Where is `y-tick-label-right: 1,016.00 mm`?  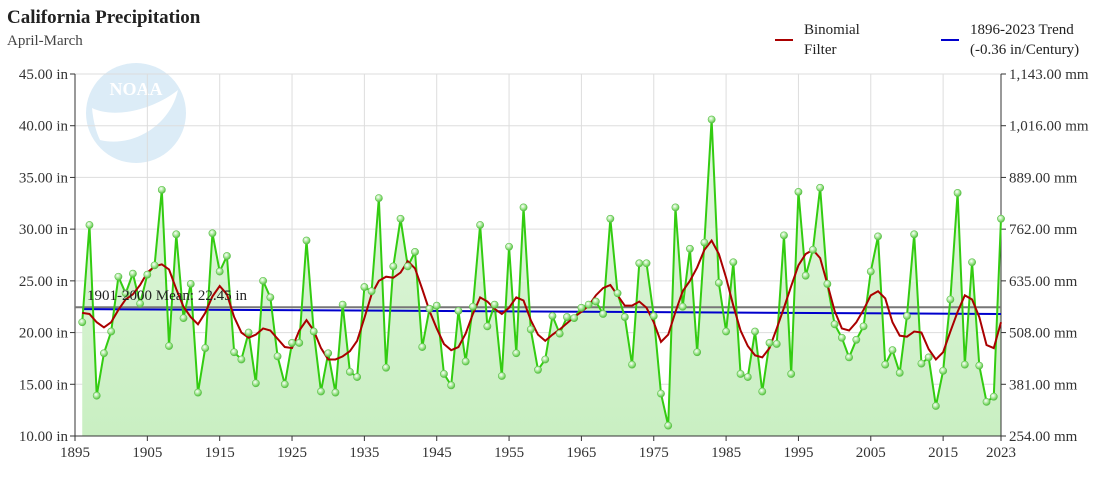 y-tick-label-right: 1,016.00 mm is located at coordinates (1049, 127).